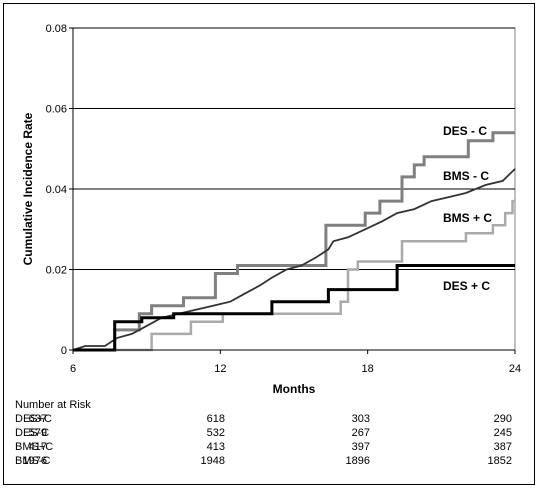 This screenshot has width=540, height=489. What do you see at coordinates (360, 447) in the screenshot?
I see `risk-count: 397` at bounding box center [360, 447].